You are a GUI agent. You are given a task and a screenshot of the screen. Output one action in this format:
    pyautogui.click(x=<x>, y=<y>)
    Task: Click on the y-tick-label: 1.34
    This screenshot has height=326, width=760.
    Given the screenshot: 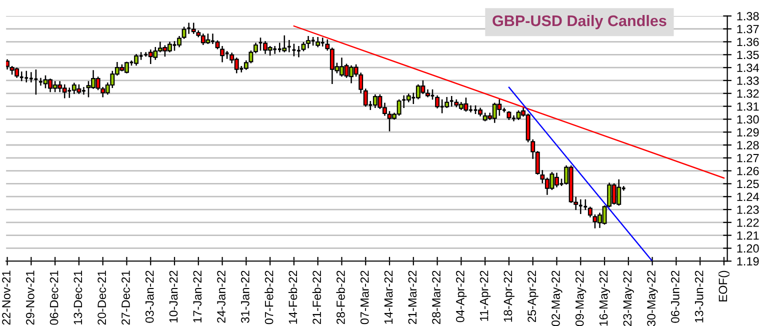 What is the action you would take?
    pyautogui.click(x=748, y=68)
    